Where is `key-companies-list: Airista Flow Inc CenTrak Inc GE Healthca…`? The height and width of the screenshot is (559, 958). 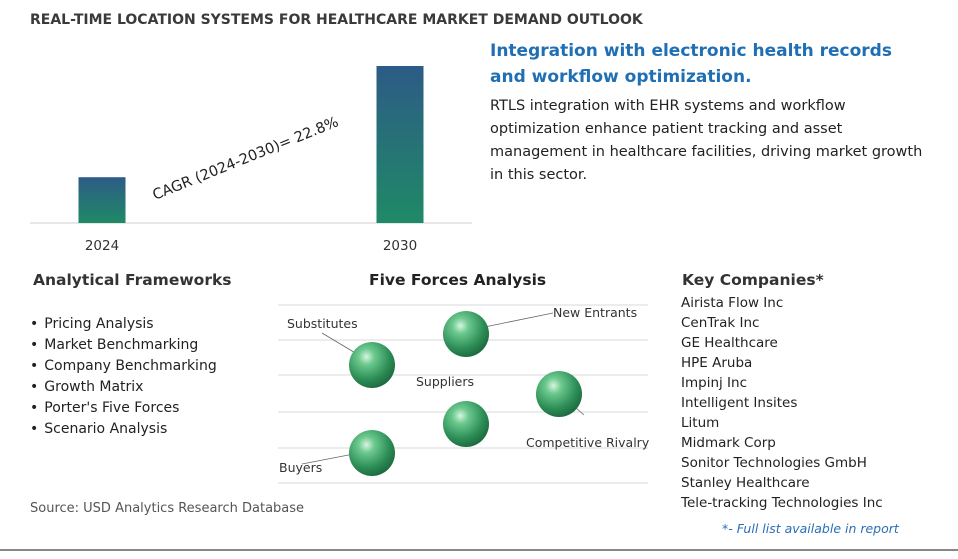
key-companies-list: Airista Flow Inc CenTrak Inc GE Healthca… is located at coordinates (782, 403).